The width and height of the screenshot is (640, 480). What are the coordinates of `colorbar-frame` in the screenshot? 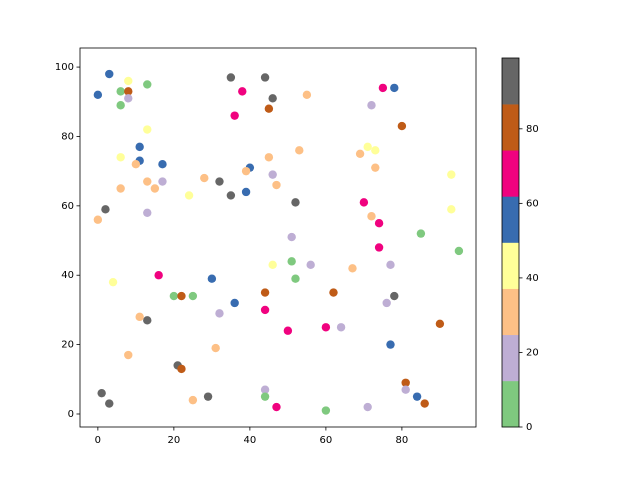 It's located at (510, 242).